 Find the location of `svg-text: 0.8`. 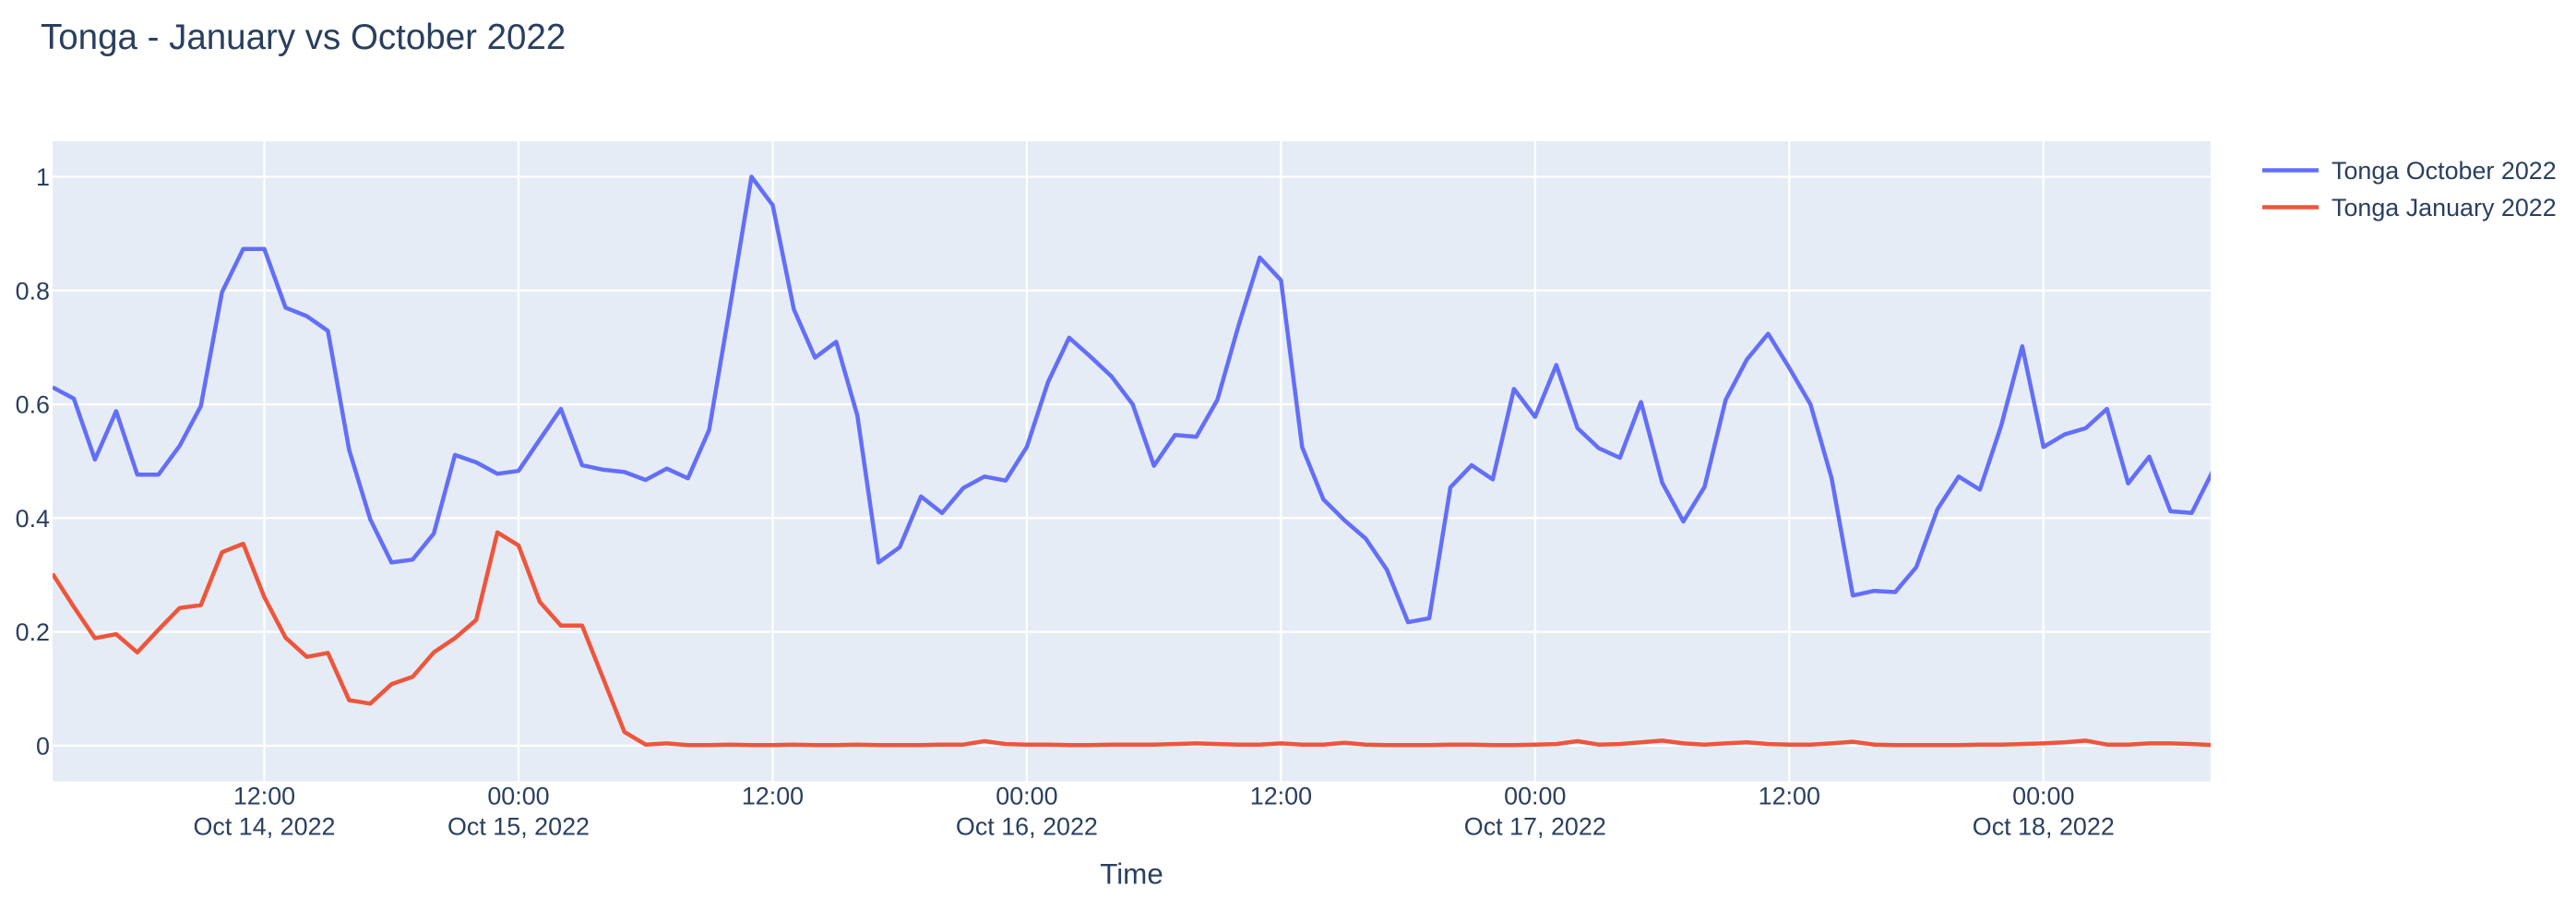

svg-text: 0.8 is located at coordinates (33, 291).